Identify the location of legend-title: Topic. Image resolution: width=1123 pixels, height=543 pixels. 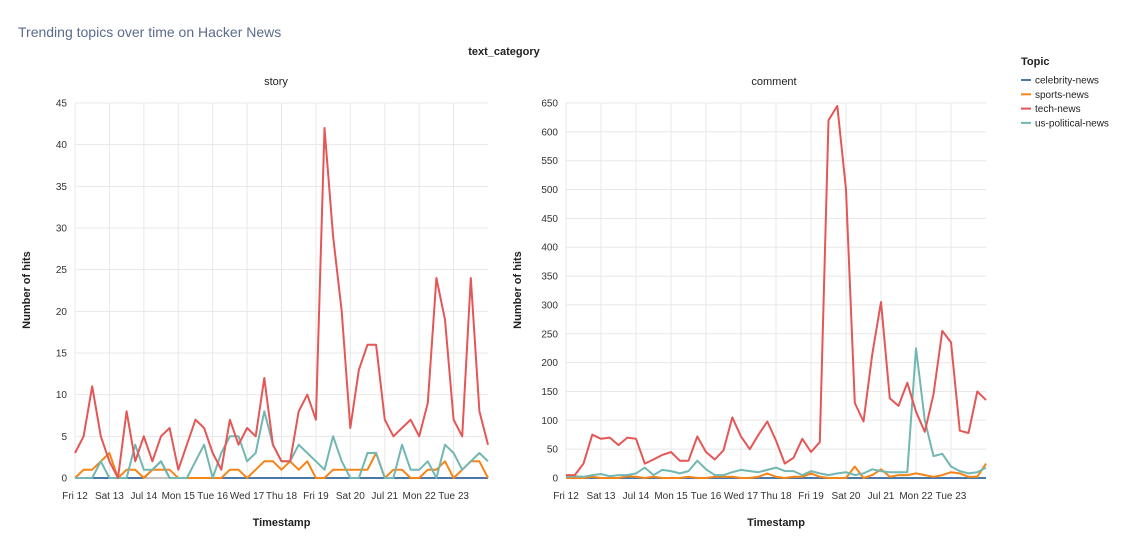
(1035, 62).